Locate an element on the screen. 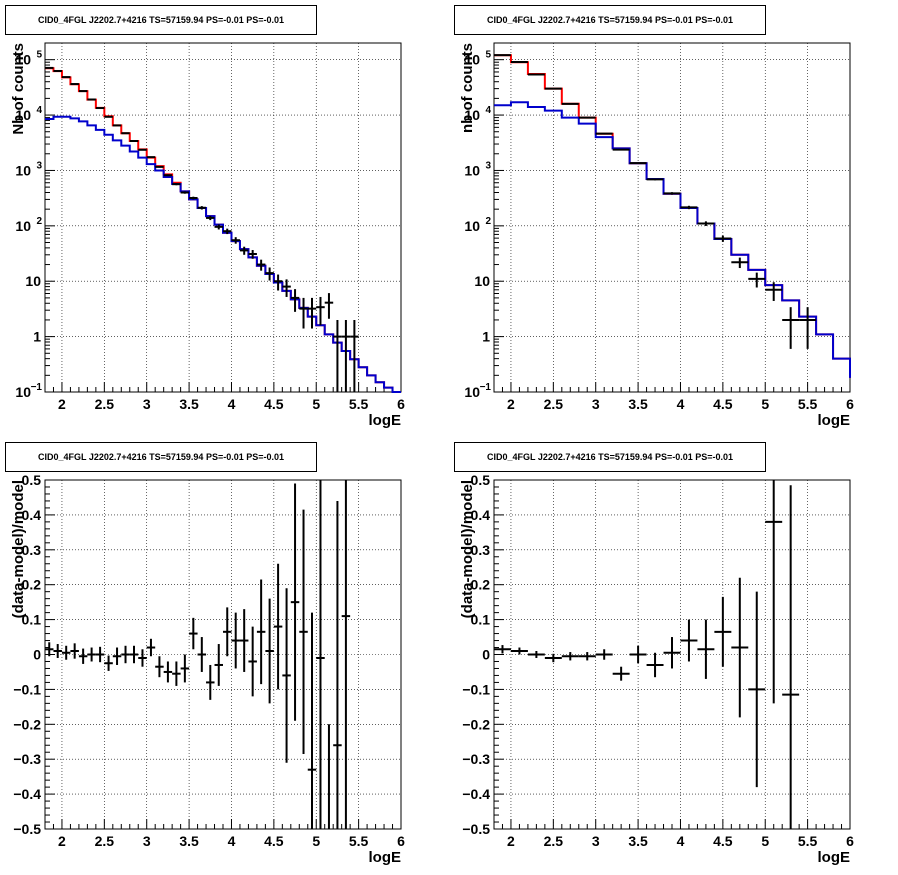 The image size is (898, 875). y-tick-label: 10 2 is located at coordinates (477, 225).